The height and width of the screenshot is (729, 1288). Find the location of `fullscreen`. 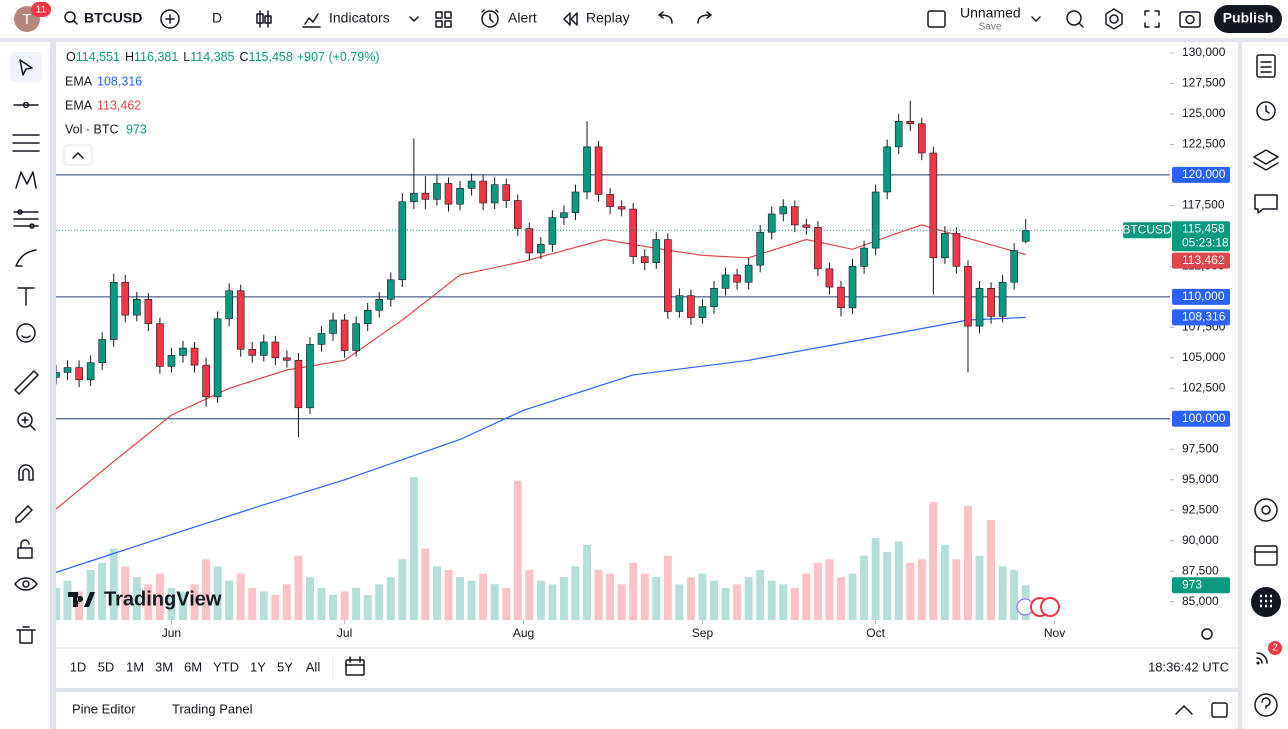

fullscreen is located at coordinates (1152, 19).